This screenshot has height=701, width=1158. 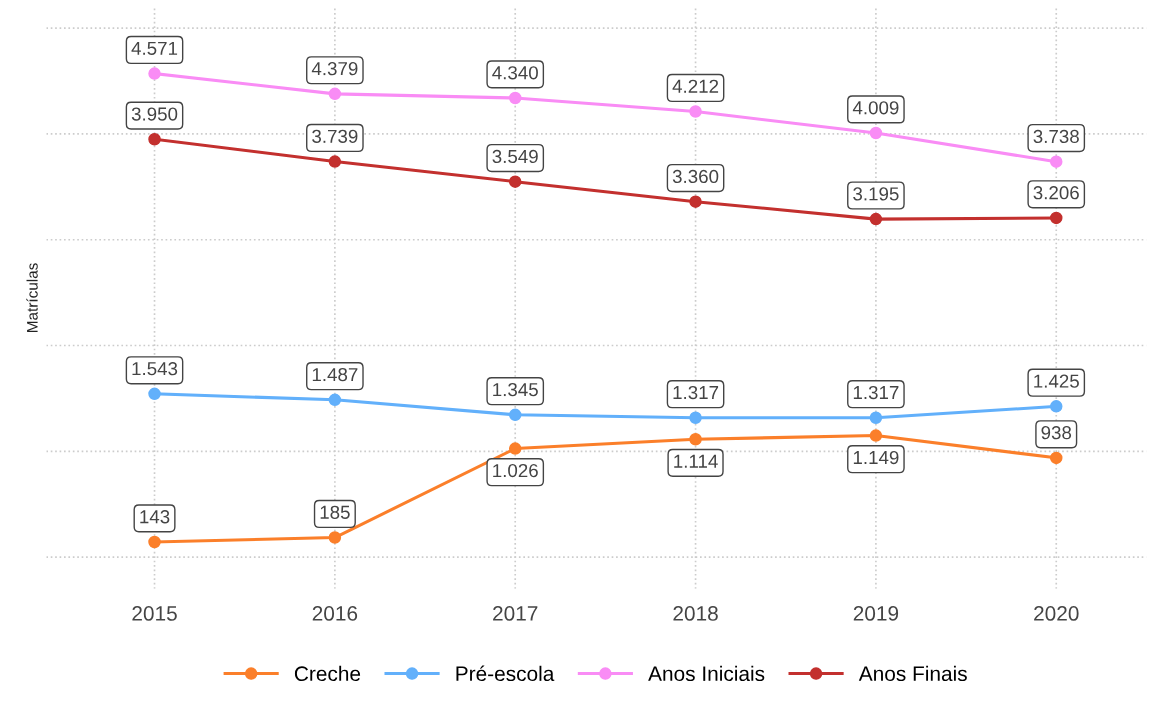 What do you see at coordinates (1056, 433) in the screenshot?
I see `data-label: 938` at bounding box center [1056, 433].